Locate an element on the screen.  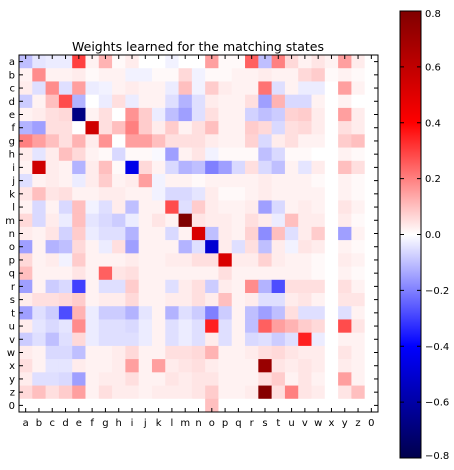
x-tick-label: j is located at coordinates (145, 423).